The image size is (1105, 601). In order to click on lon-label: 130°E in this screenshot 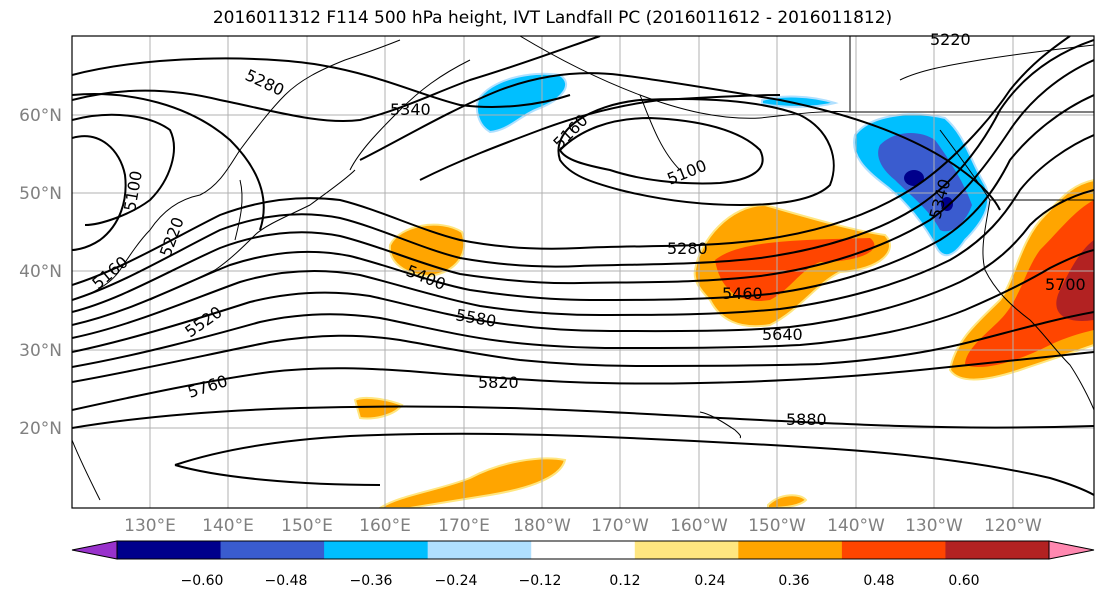, I will do `click(150, 526)`.